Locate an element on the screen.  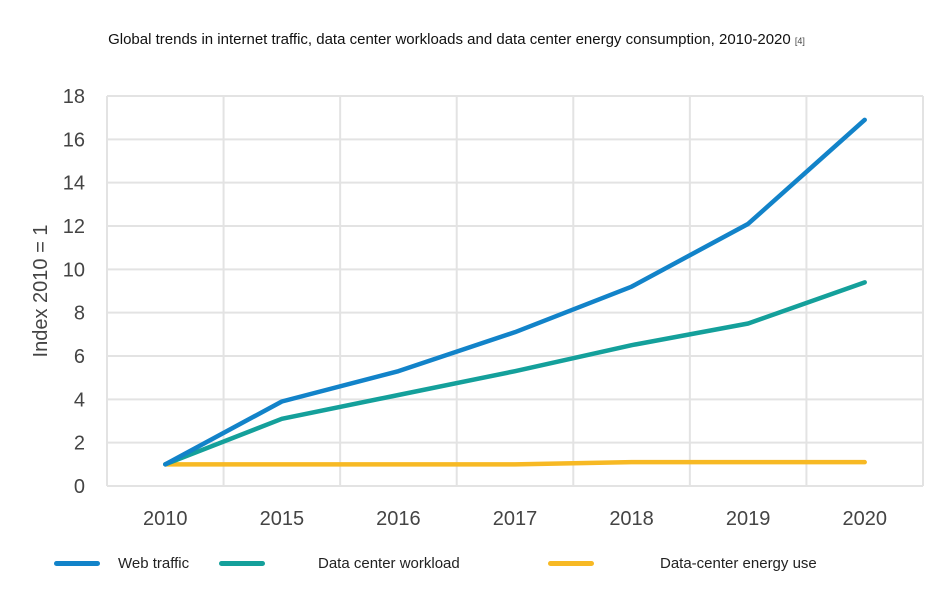
x-tick-label: 2010 is located at coordinates (165, 519).